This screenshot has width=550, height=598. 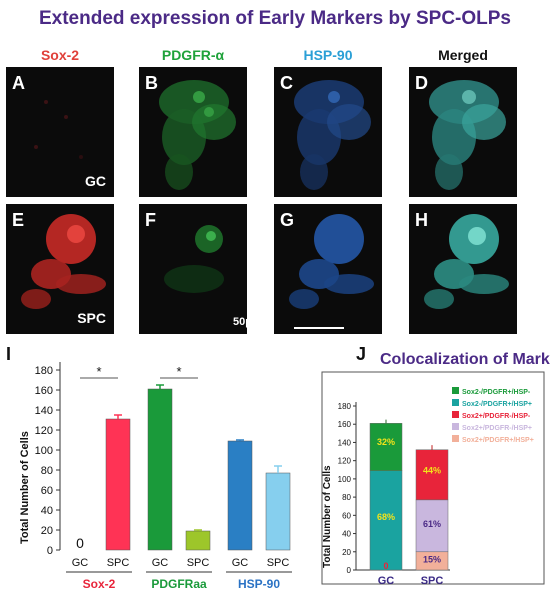 What do you see at coordinates (319, 328) in the screenshot?
I see `scale-bar` at bounding box center [319, 328].